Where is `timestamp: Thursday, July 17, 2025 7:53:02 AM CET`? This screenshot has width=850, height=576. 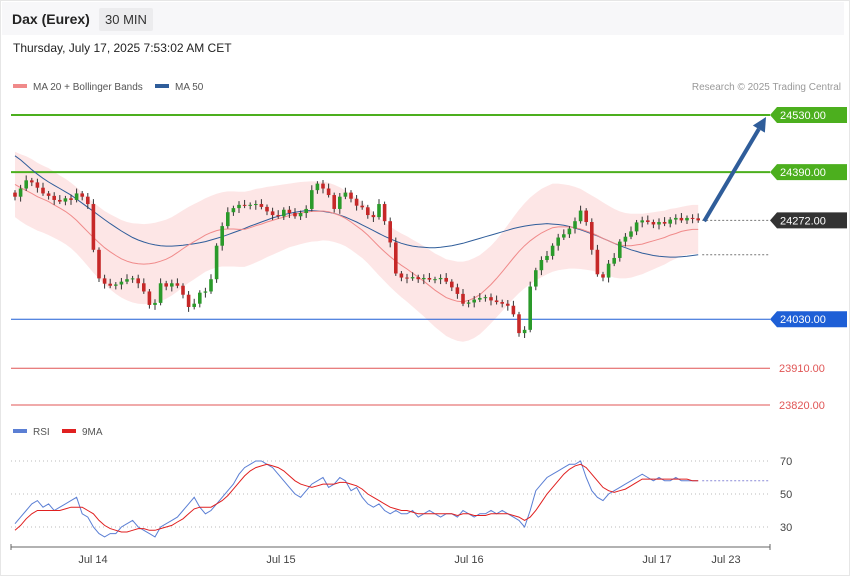
timestamp: Thursday, July 17, 2025 7:53:02 AM CET is located at coordinates (122, 48).